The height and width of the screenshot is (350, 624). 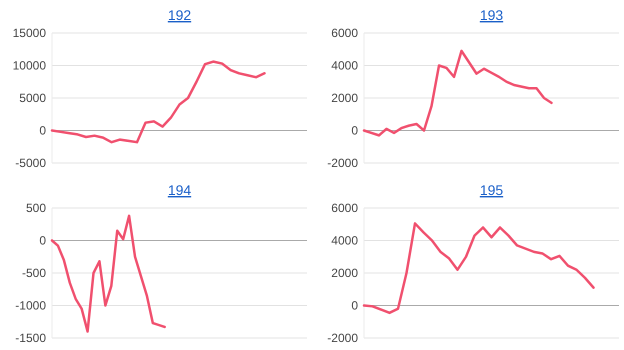 I want to click on chart-title: 194, so click(x=180, y=190).